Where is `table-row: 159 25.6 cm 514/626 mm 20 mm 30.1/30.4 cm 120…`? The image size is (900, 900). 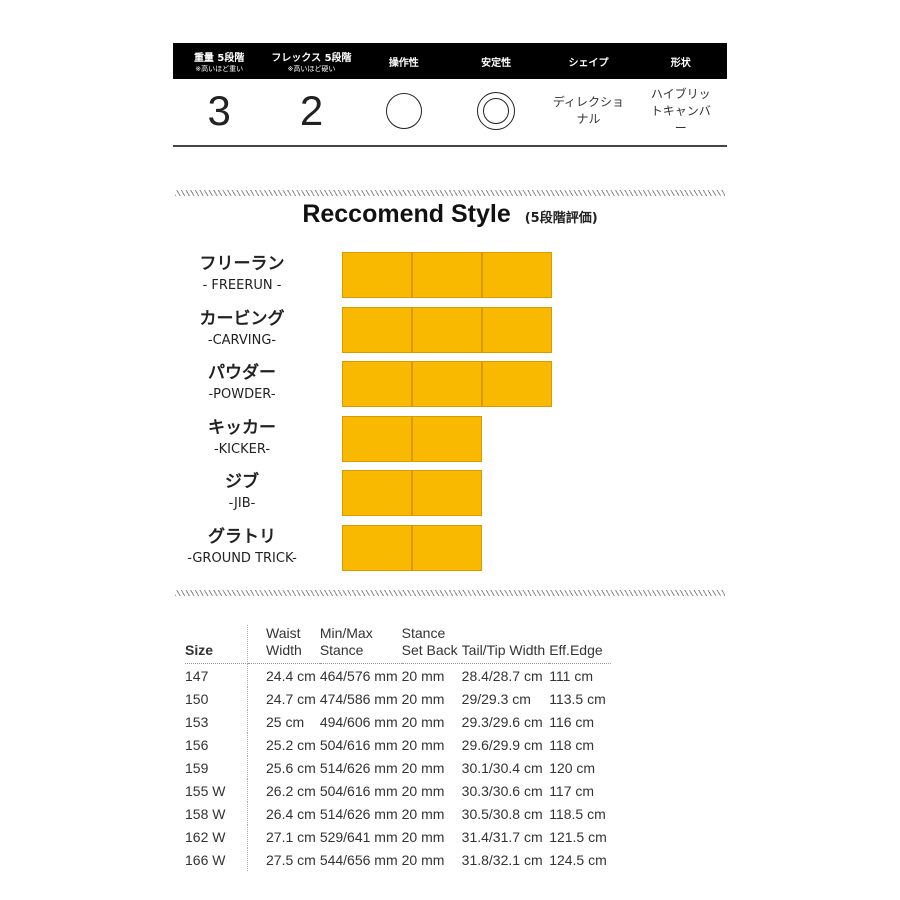
table-row: 159 25.6 cm 514/626 mm 20 mm 30.1/30.4 cm 120… is located at coordinates (398, 767).